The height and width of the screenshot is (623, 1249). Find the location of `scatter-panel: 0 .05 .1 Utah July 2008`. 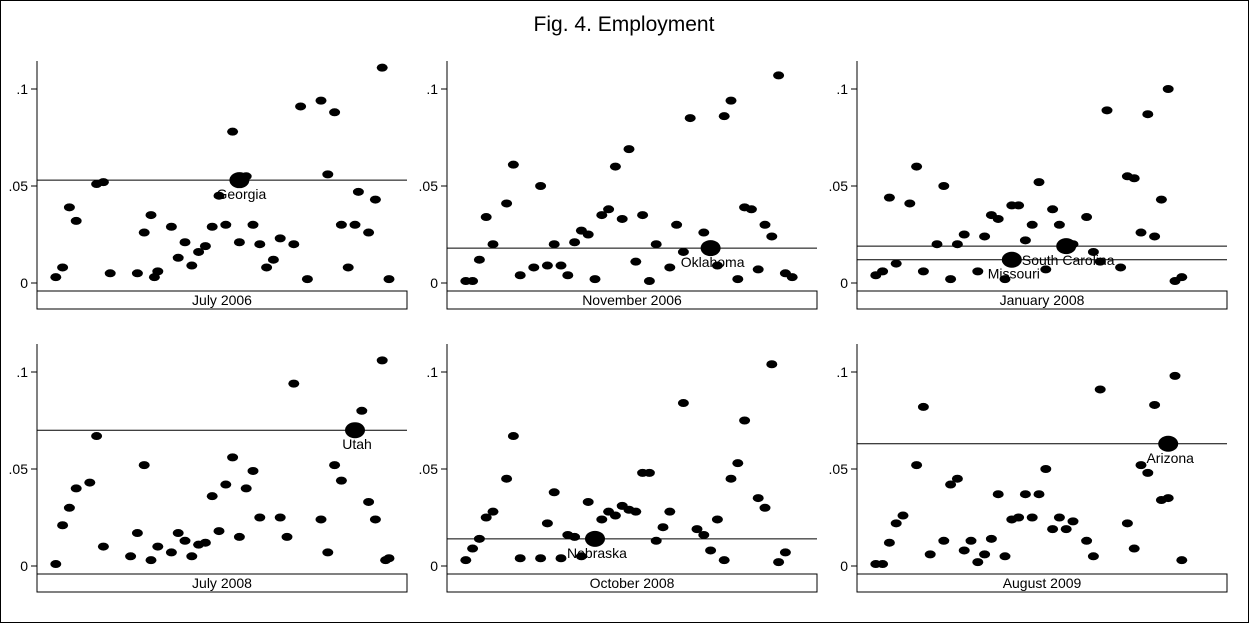

scatter-panel: 0 .05 .1 Utah July 2008 is located at coordinates (208, 468).